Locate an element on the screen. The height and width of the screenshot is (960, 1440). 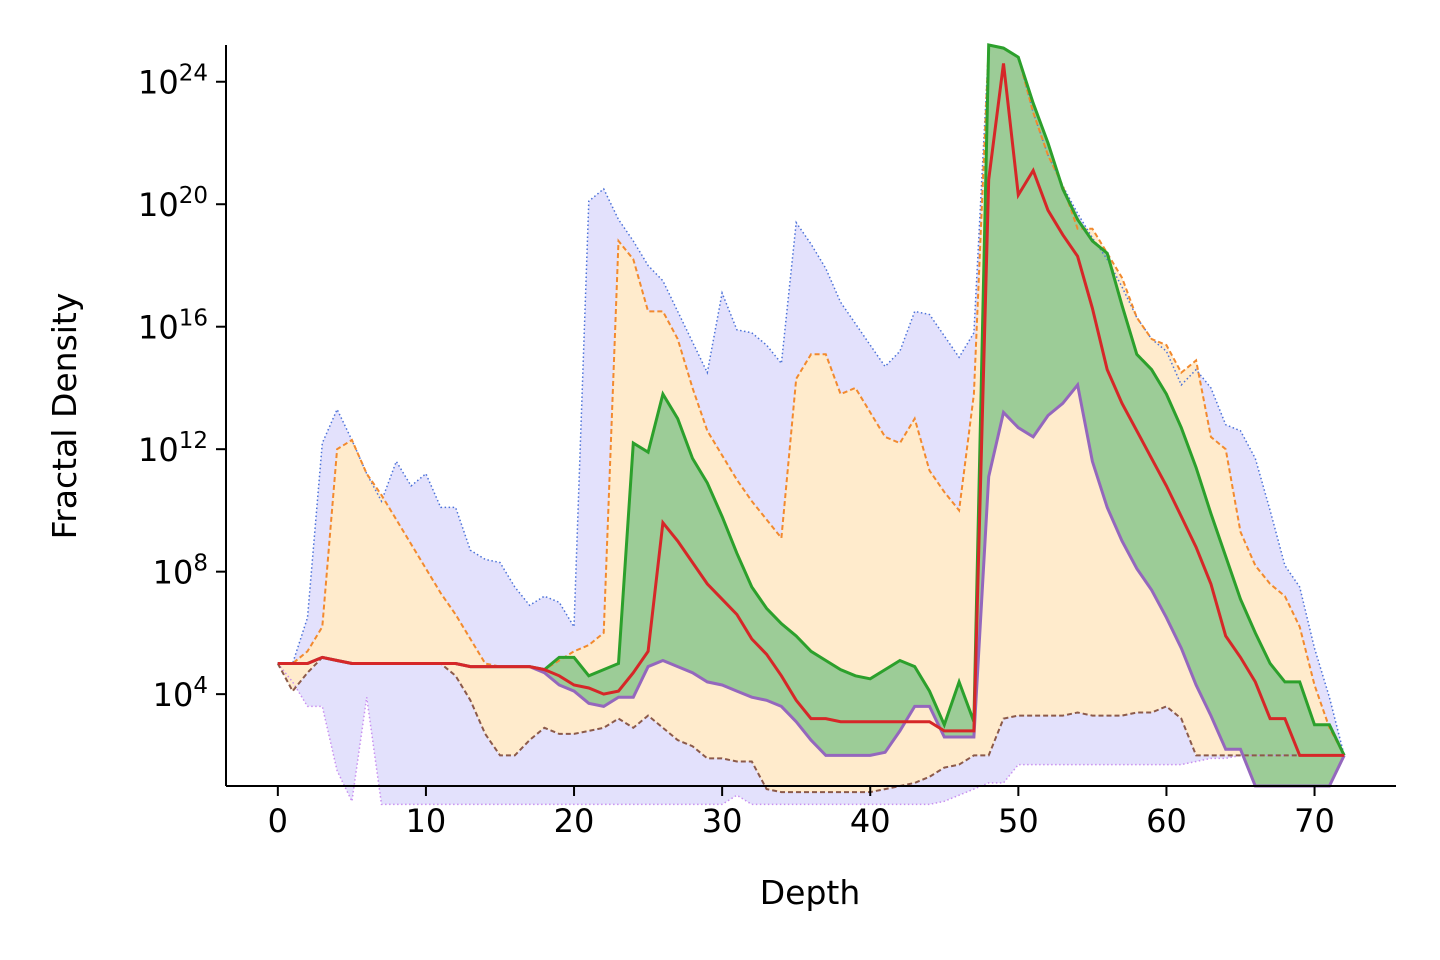
y-tick-label: 10⁴ is located at coordinates (180, 693).